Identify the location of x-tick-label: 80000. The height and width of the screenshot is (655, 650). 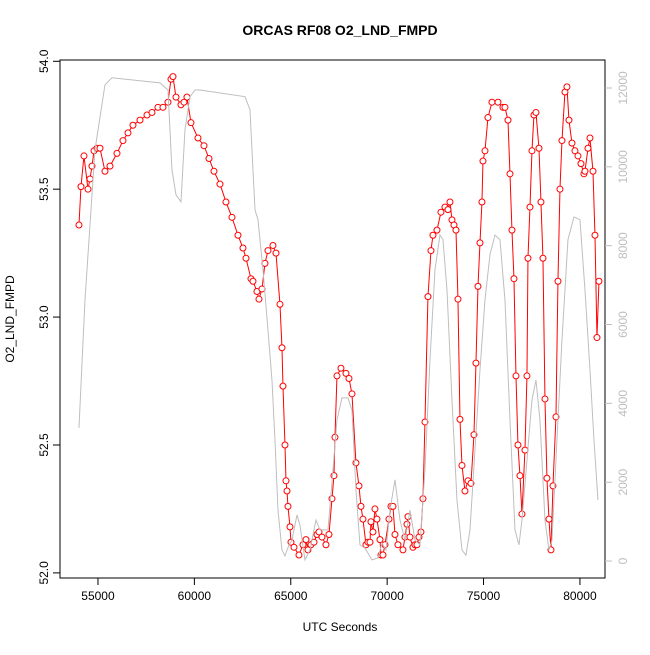
(580, 596).